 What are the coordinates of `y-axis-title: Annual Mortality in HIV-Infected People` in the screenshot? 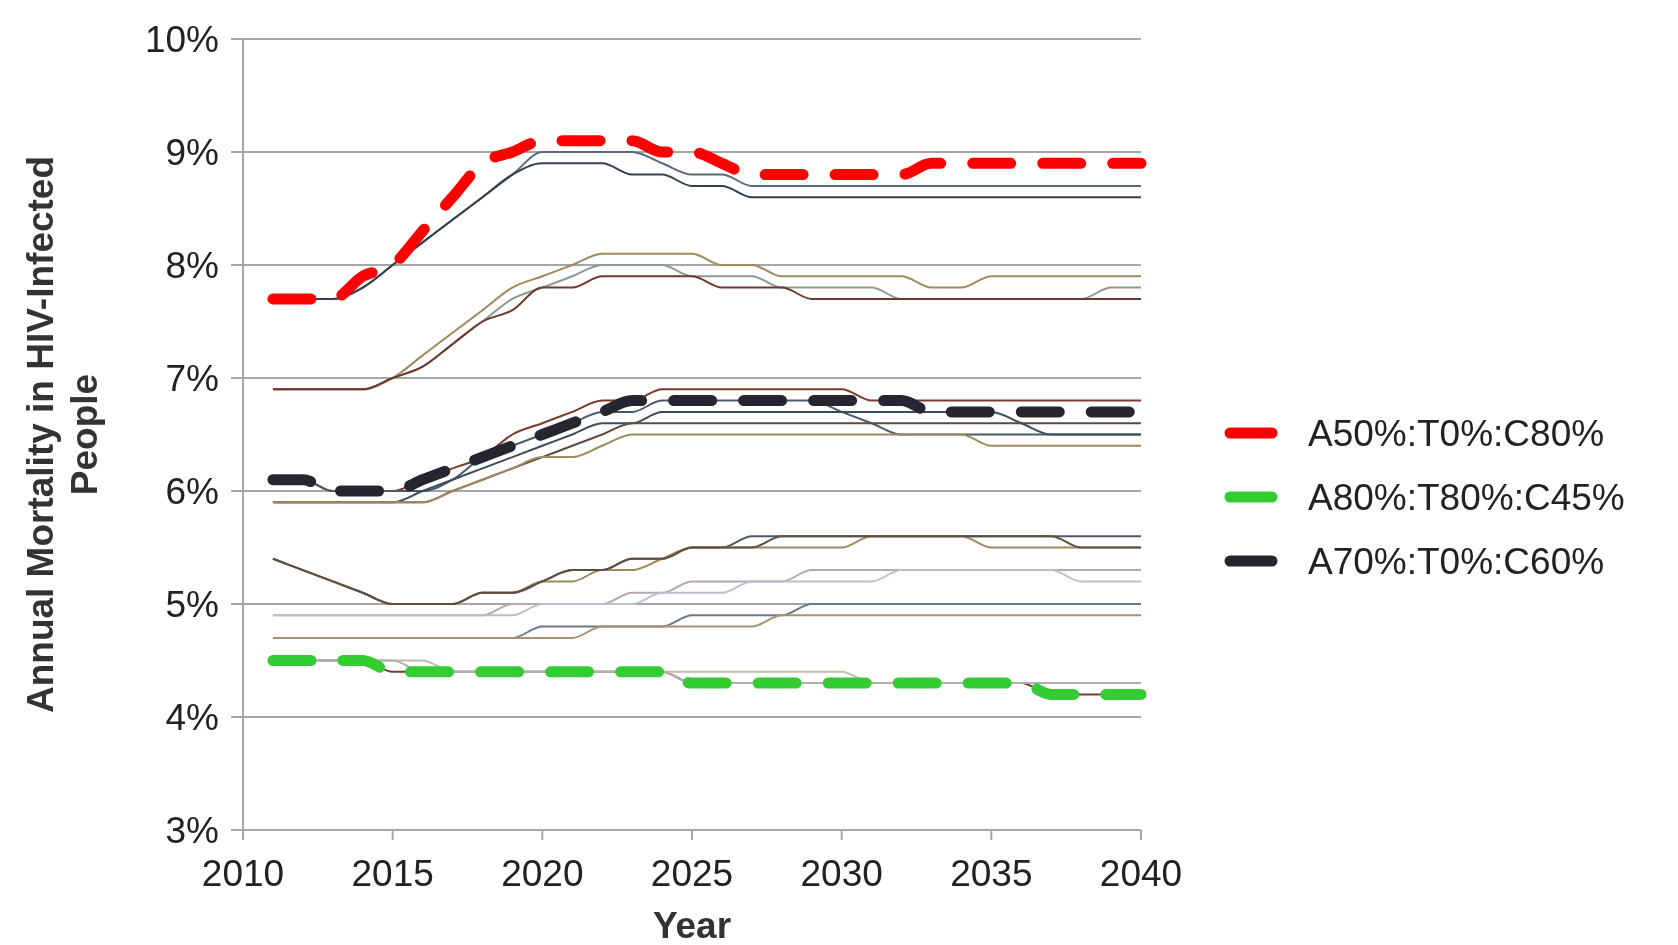 It's located at (62, 434).